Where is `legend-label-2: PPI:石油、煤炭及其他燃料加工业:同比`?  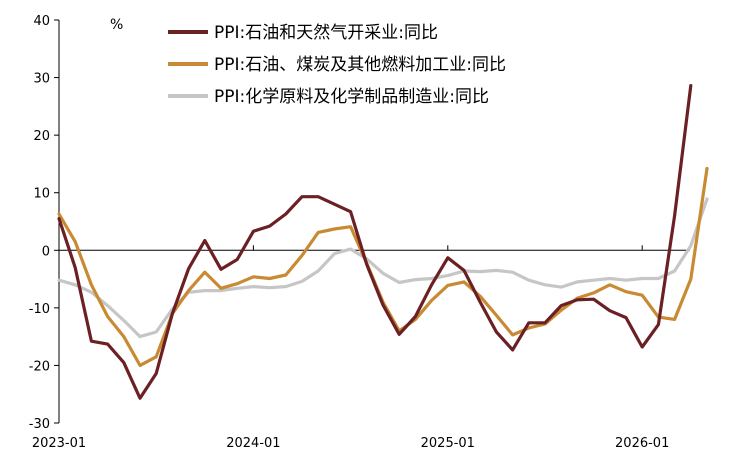
legend-label-2: PPI:石油、煤炭及其他燃料加工业:同比 is located at coordinates (360, 65).